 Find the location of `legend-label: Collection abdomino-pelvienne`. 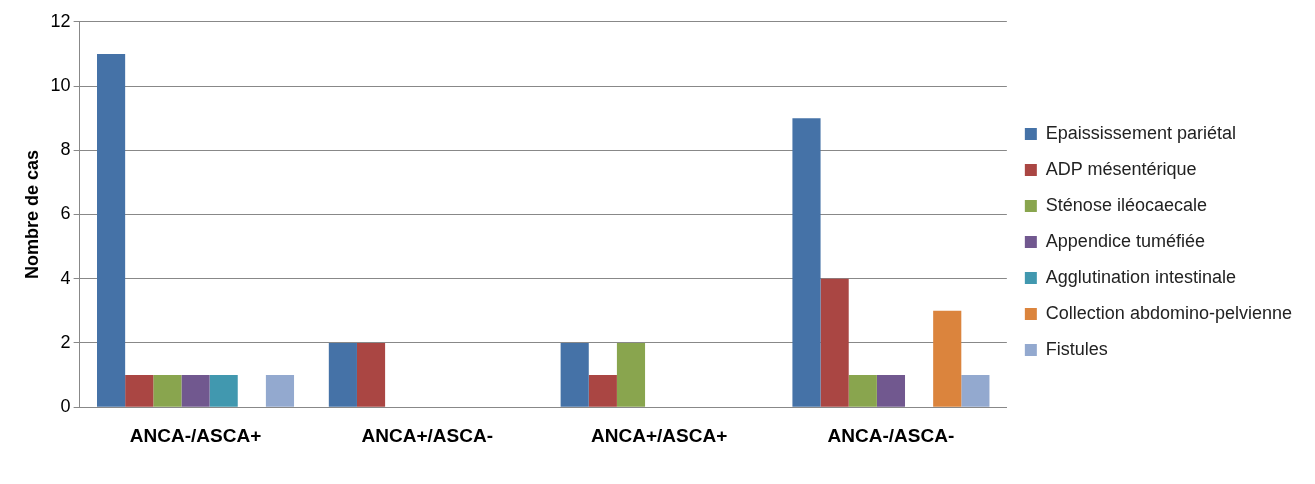

legend-label: Collection abdomino-pelvienne is located at coordinates (1168, 312).